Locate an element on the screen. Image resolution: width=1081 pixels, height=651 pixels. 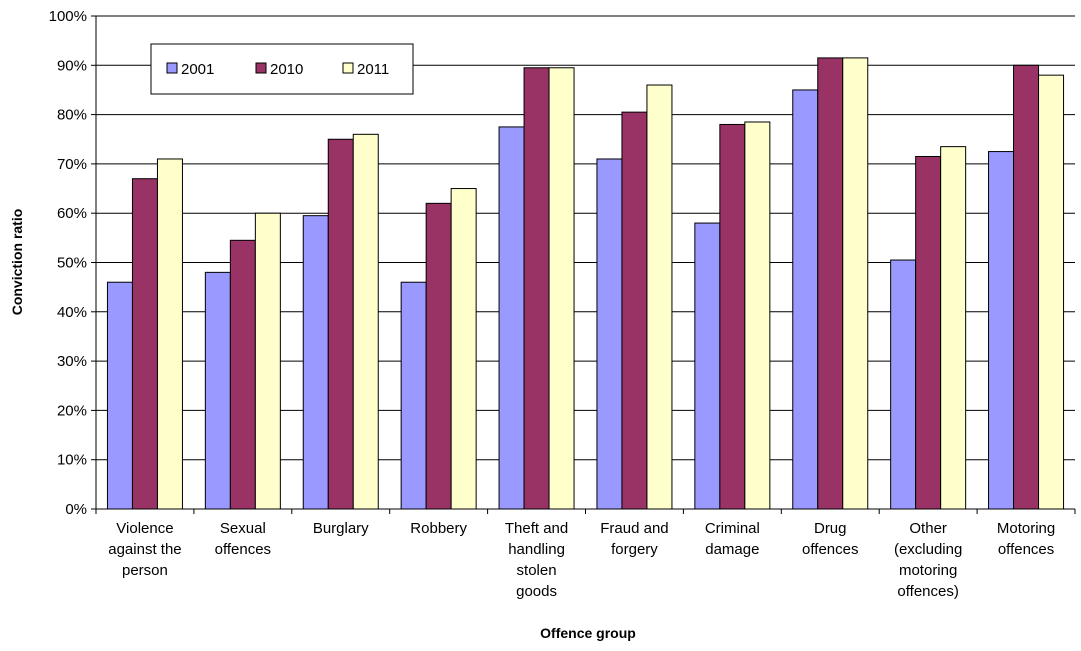
x-category-label-line: Burglary is located at coordinates (341, 528).